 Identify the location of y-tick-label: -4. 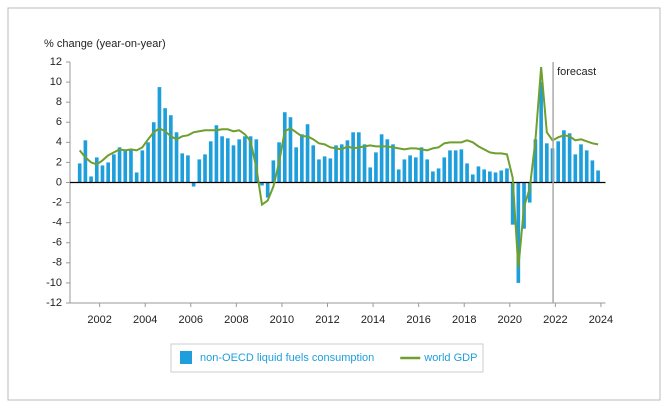
(57, 223).